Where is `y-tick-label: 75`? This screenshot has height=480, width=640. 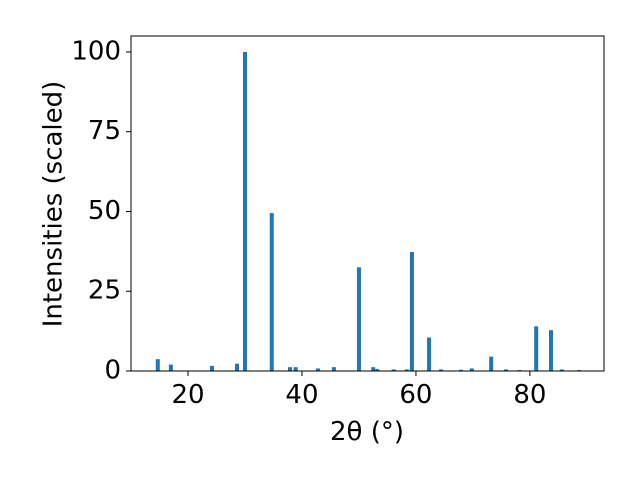 y-tick-label: 75 is located at coordinates (104, 131).